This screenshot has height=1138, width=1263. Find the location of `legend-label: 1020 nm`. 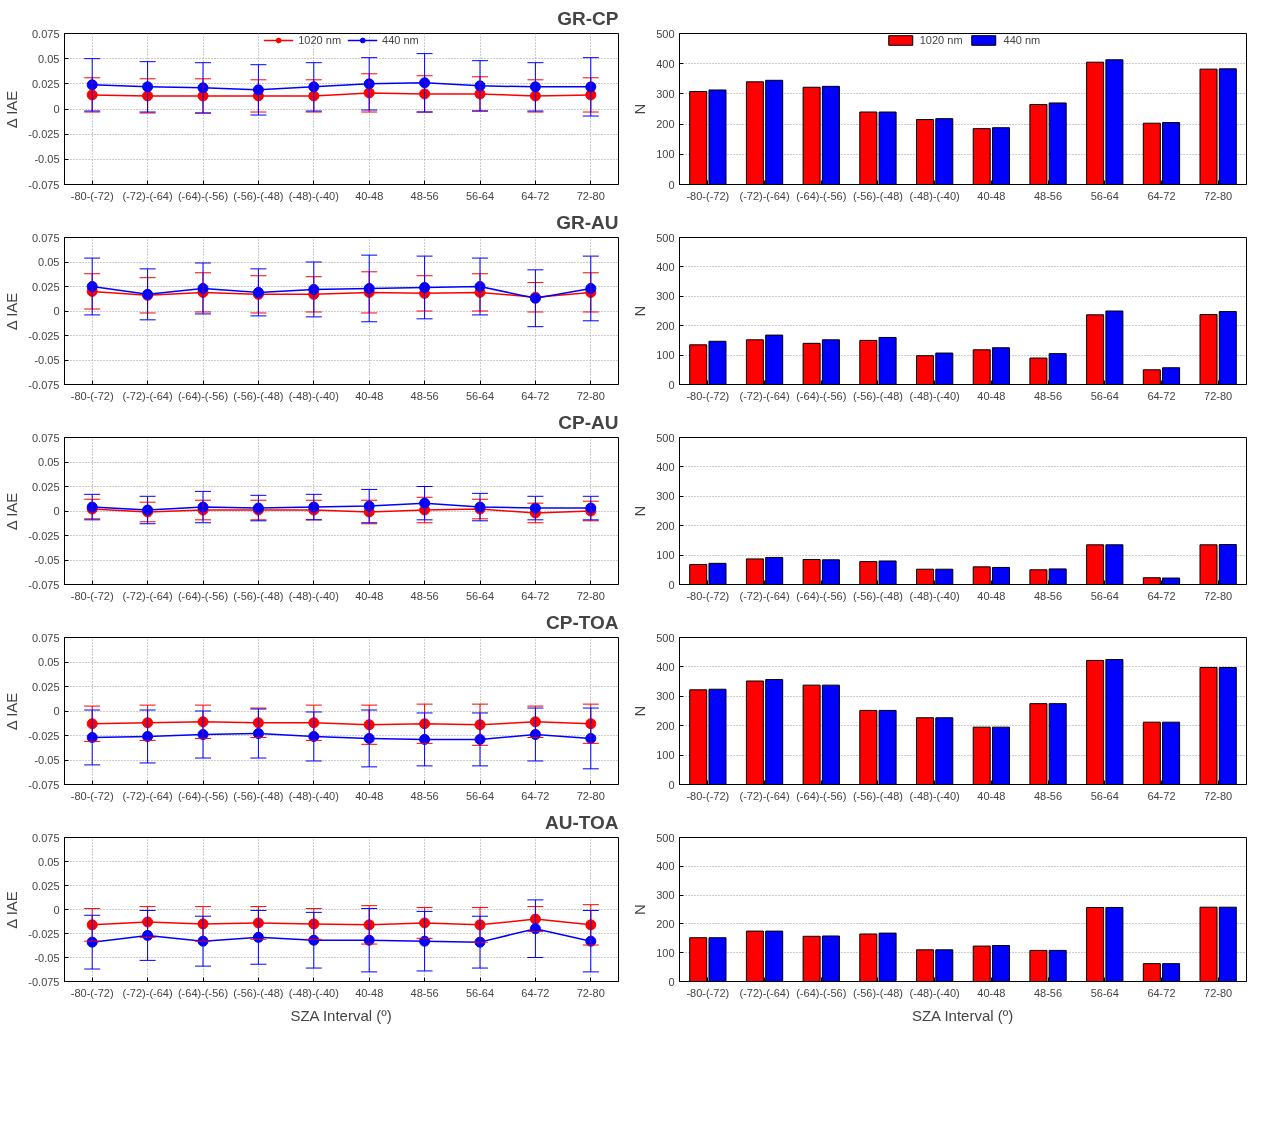

legend-label: 1020 nm is located at coordinates (941, 40).